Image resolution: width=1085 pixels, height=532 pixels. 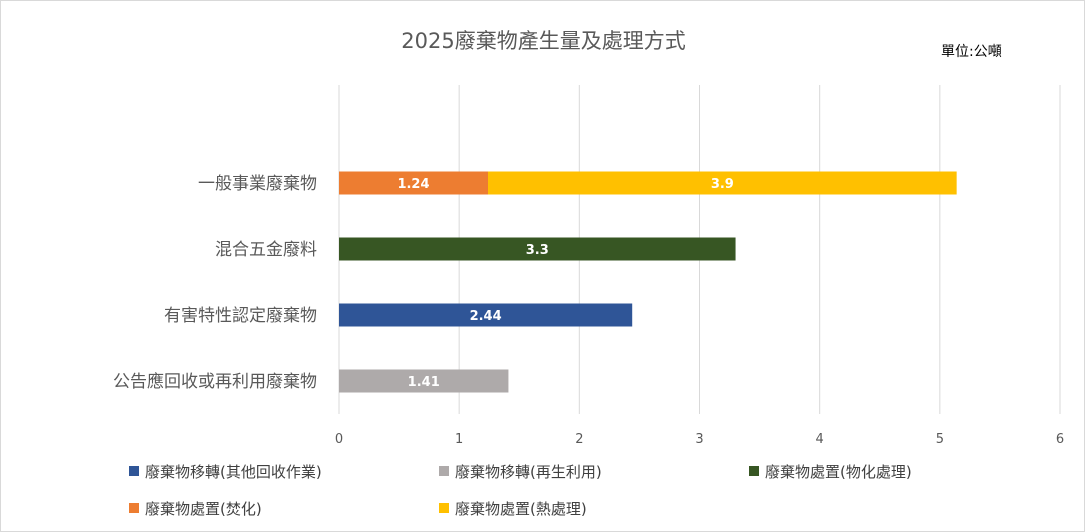 I want to click on unit-label: 單位:公噸, so click(x=971, y=52).